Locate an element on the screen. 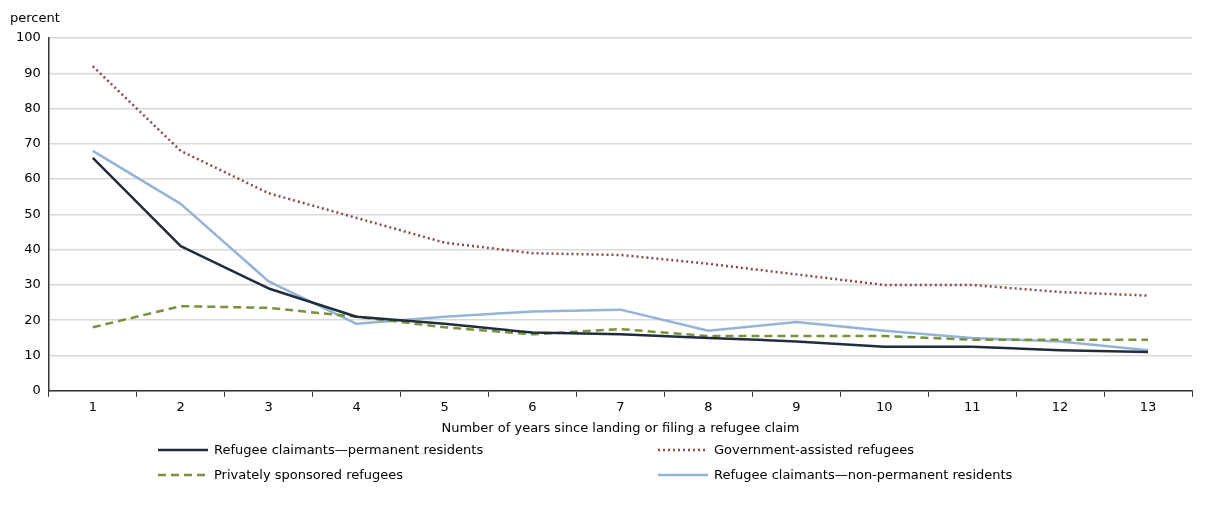 The width and height of the screenshot is (1210, 506). y-tick-label: 20 is located at coordinates (32, 319).